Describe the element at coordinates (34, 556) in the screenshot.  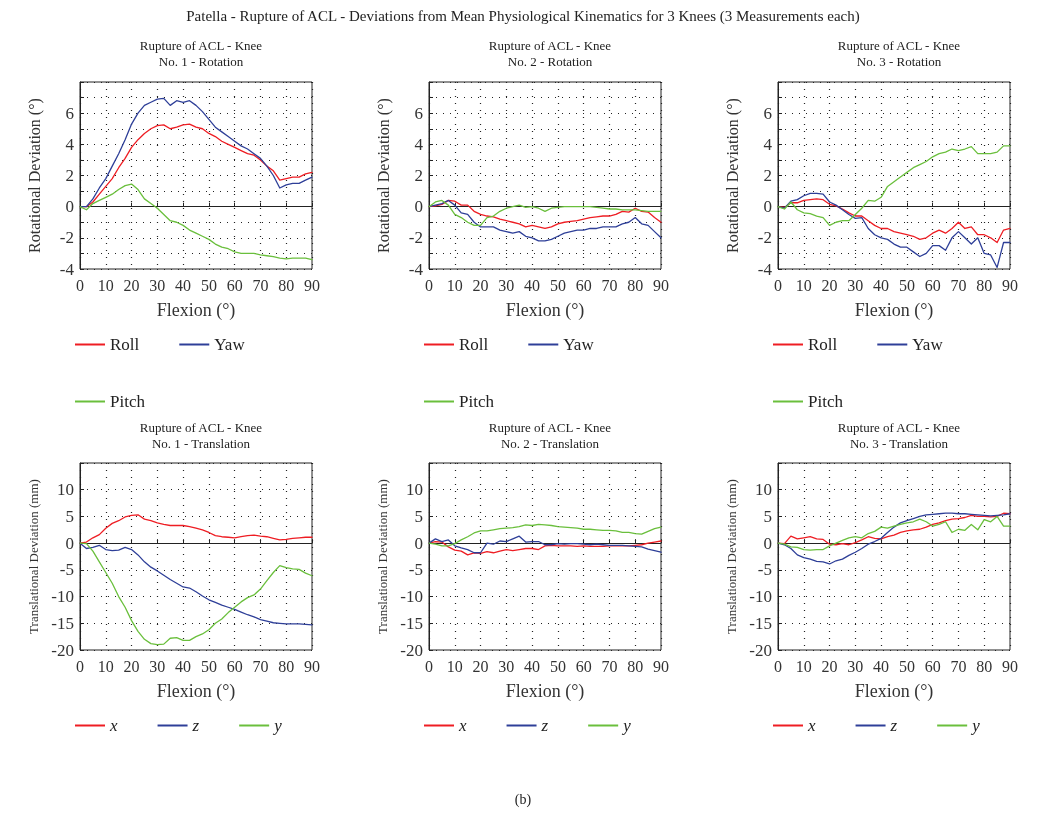
I see `y-axis-title: Translational Deviation (mm)` at that location.